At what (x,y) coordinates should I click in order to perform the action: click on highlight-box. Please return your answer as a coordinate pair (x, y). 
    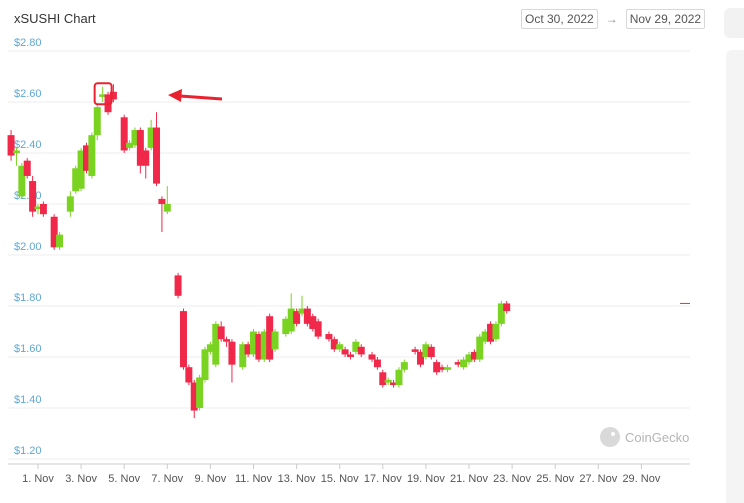
    Looking at the image, I should click on (103, 94).